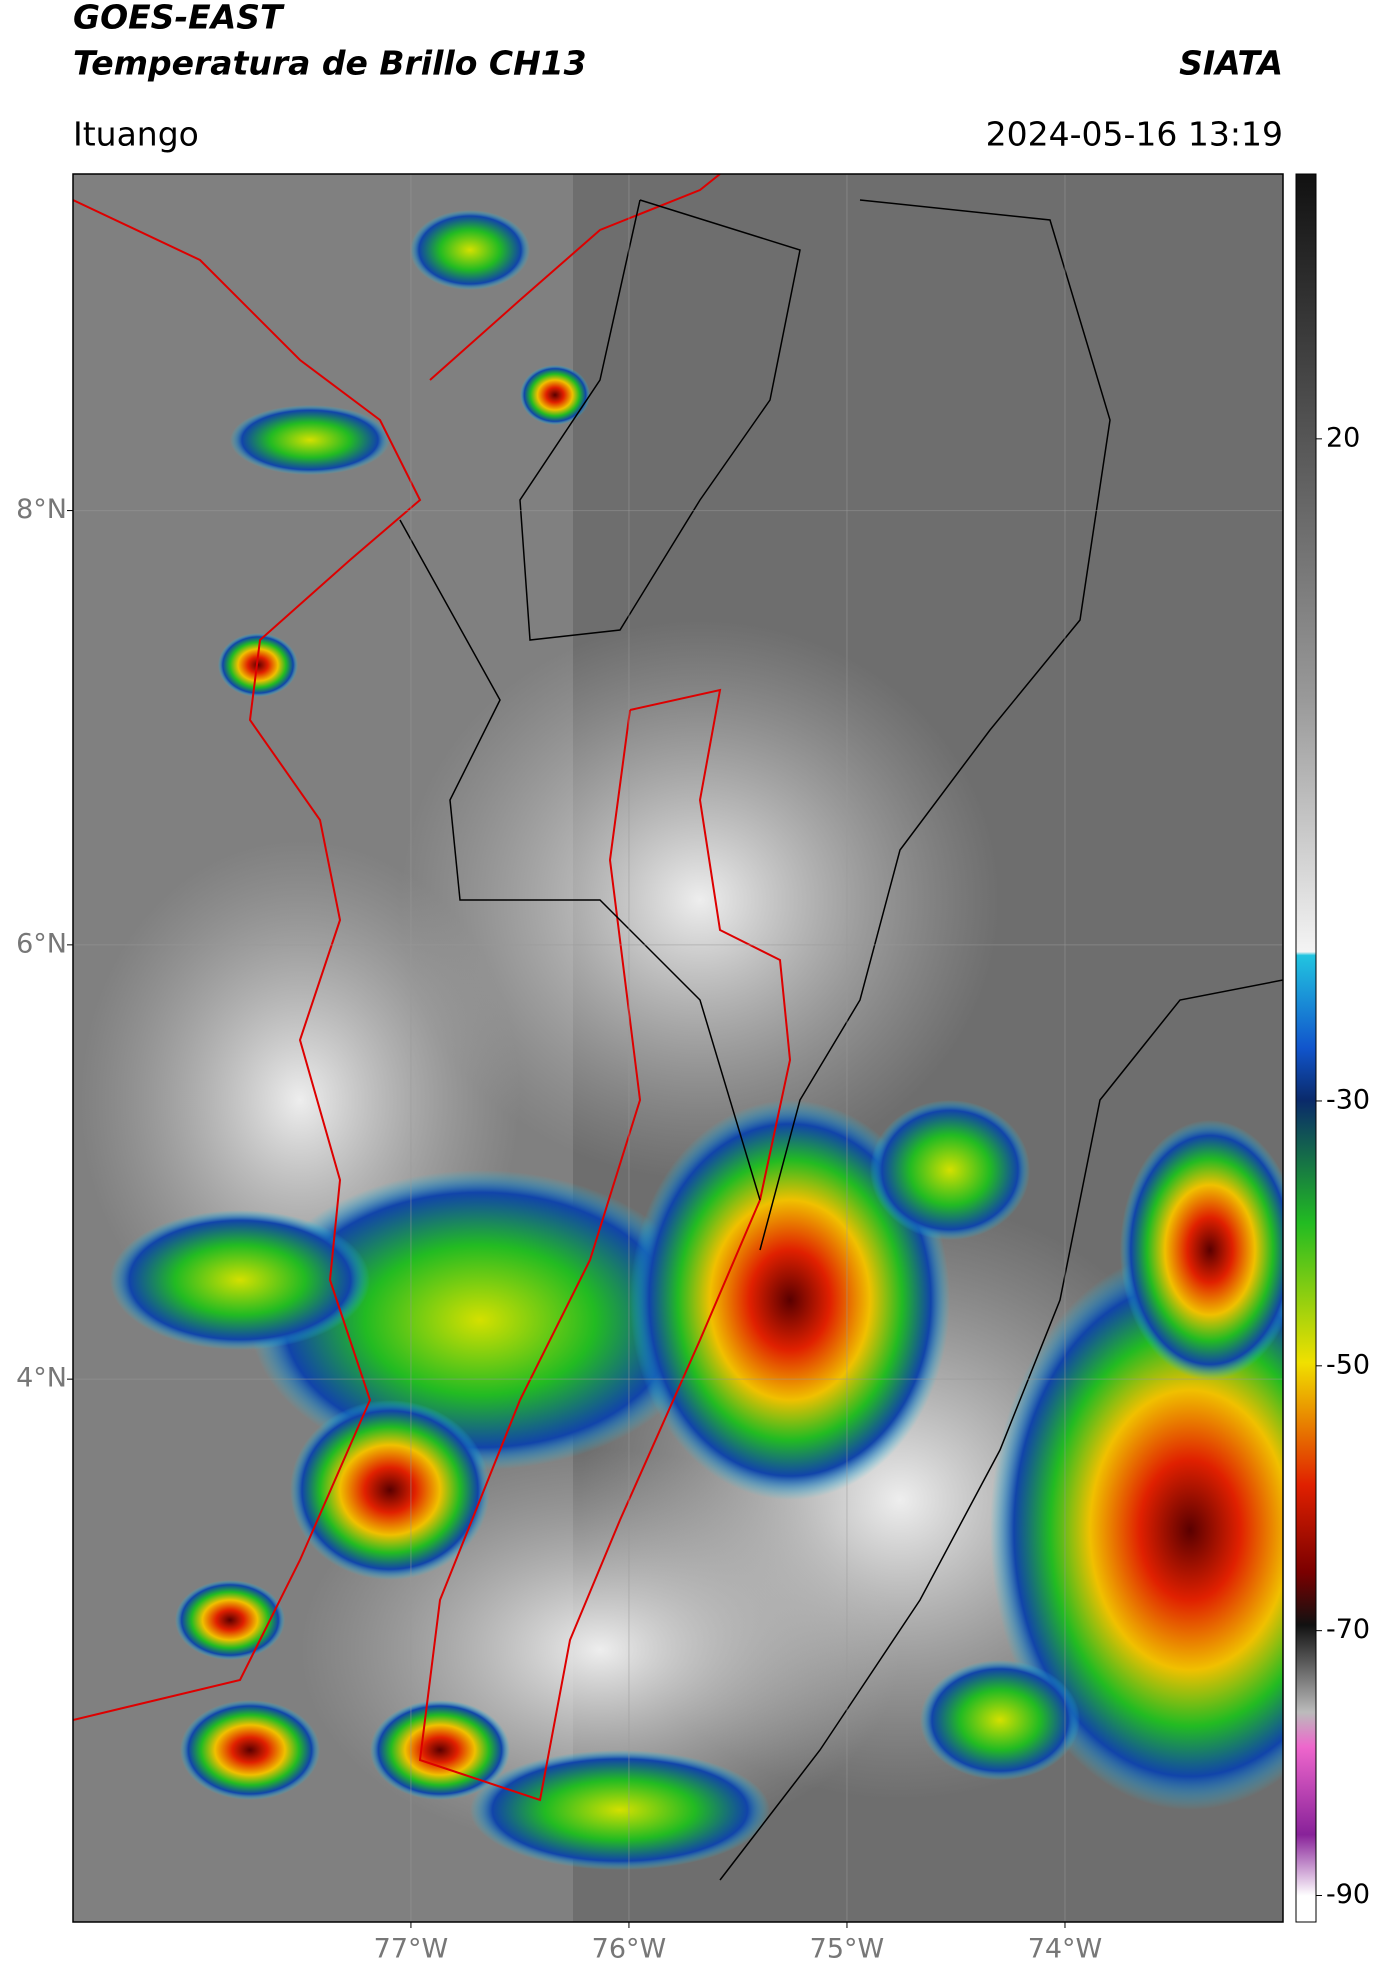 The height and width of the screenshot is (1985, 1384). What do you see at coordinates (41, 509) in the screenshot?
I see `y-tick-label: 8°N` at bounding box center [41, 509].